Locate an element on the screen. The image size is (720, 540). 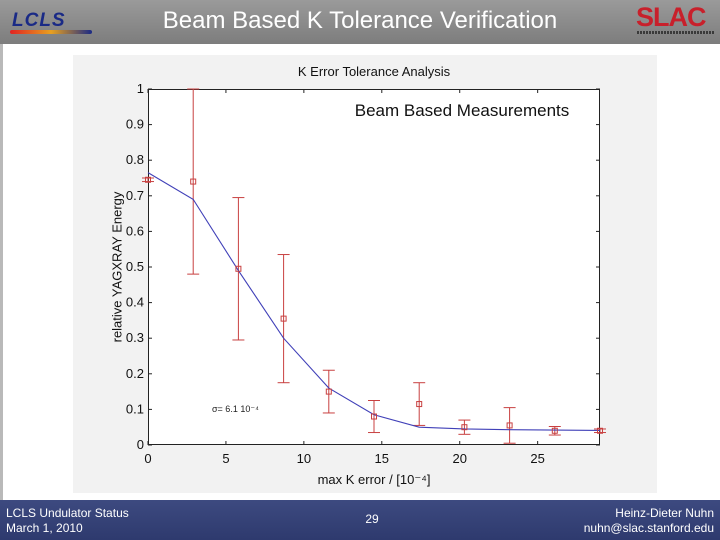
y-axis-label: relative YAGXRAY Energy is located at coordinates (117, 267).